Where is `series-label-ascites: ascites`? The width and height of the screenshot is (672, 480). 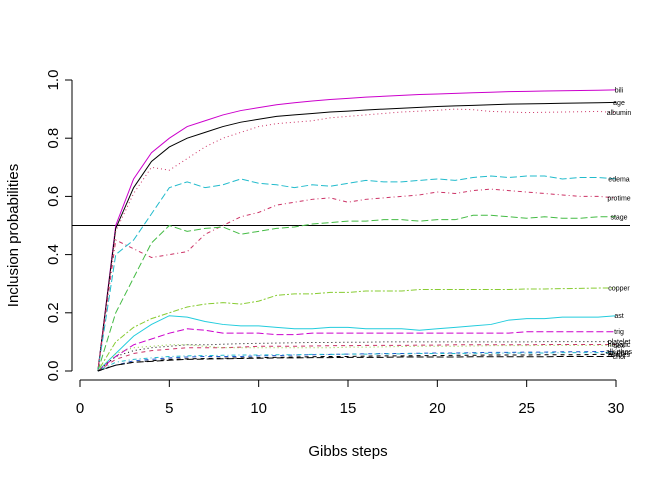 series-label-ascites: ascites is located at coordinates (619, 355).